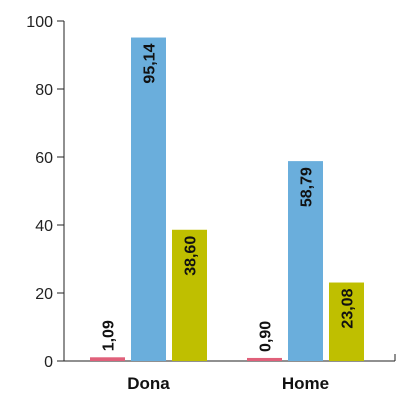 The image size is (397, 394). Describe the element at coordinates (39, 22) in the screenshot. I see `y-tick-label: 100` at that location.